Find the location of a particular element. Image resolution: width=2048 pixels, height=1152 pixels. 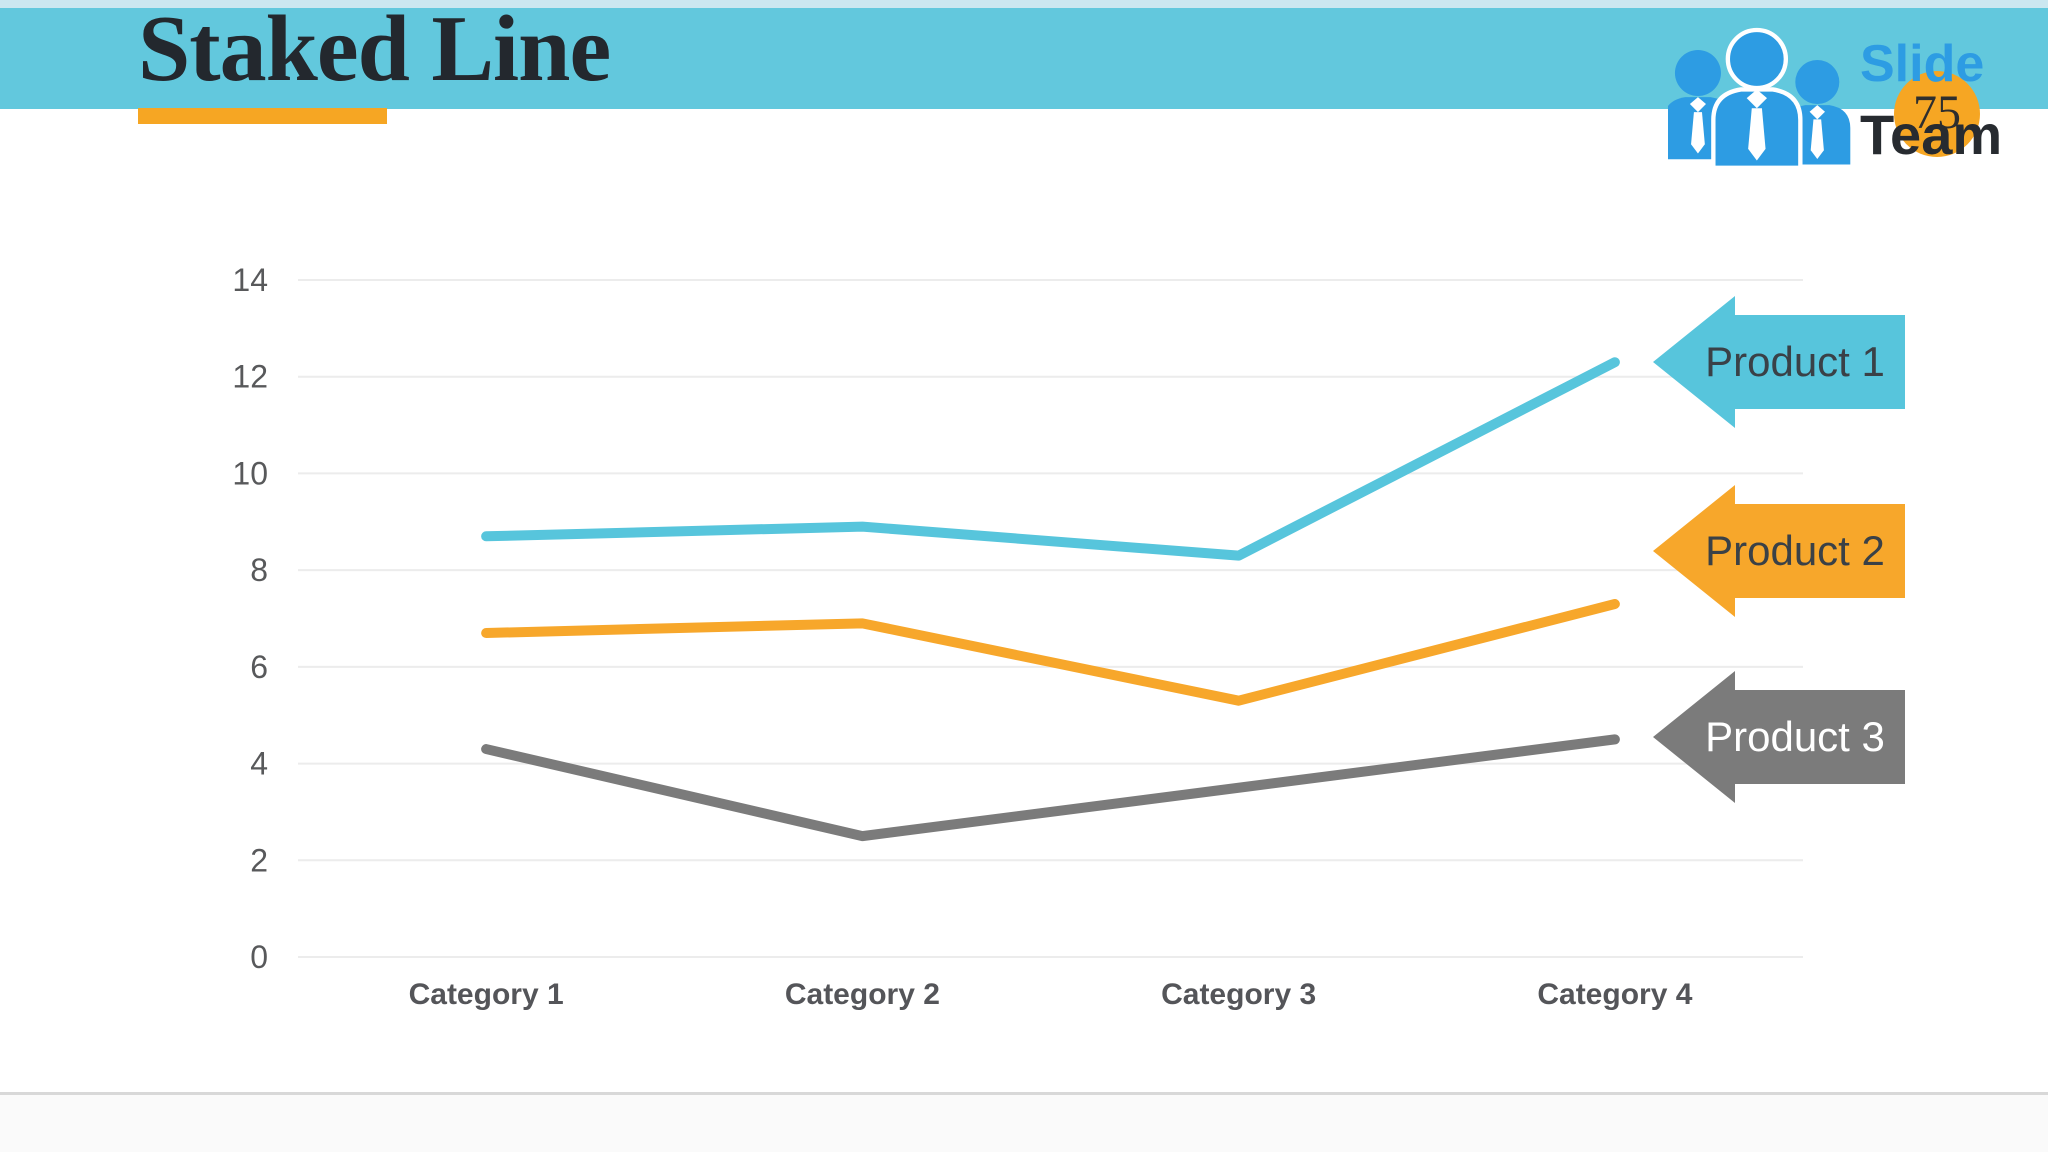

x-tick-label: Category 3 is located at coordinates (1238, 994).